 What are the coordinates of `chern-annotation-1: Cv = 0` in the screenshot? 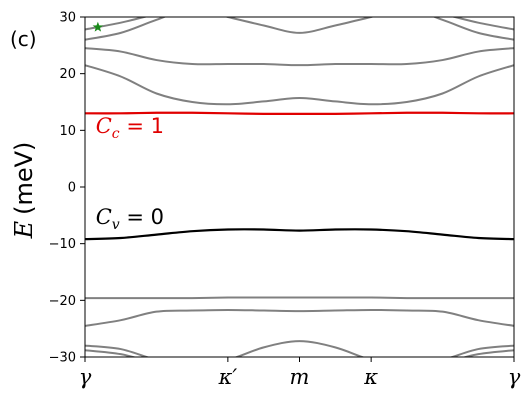 It's located at (130, 219).